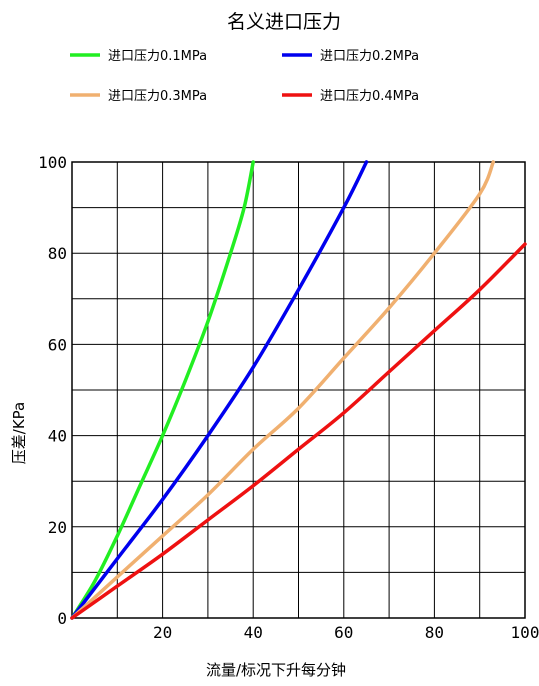 The width and height of the screenshot is (539, 686). I want to click on y-tick-label-60: 60, so click(57, 344).